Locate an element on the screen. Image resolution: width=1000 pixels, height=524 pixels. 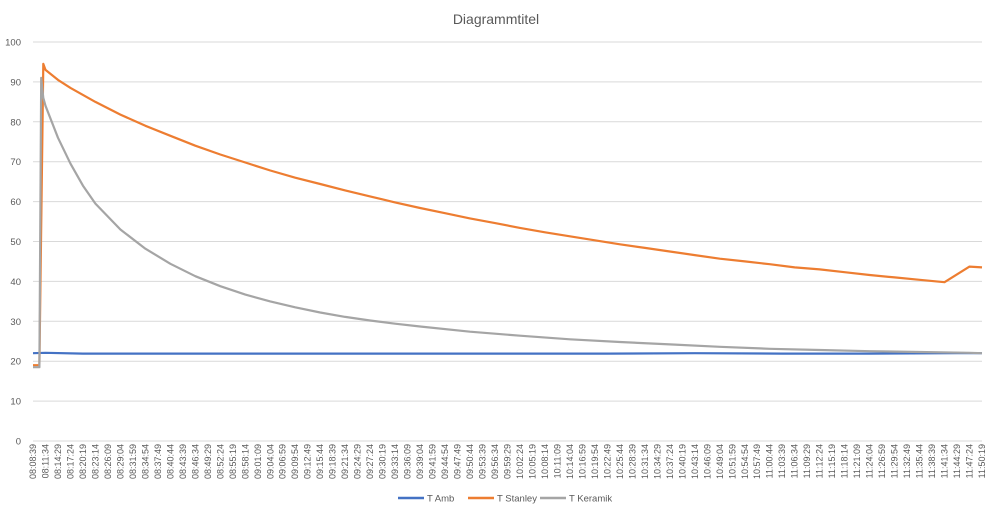
x-tick-label: 10:16:59 is located at coordinates (582, 461).